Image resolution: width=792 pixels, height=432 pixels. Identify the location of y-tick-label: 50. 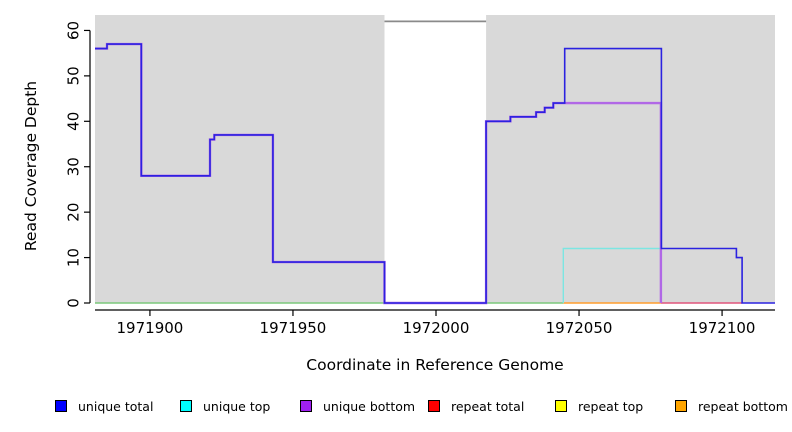
(74, 75).